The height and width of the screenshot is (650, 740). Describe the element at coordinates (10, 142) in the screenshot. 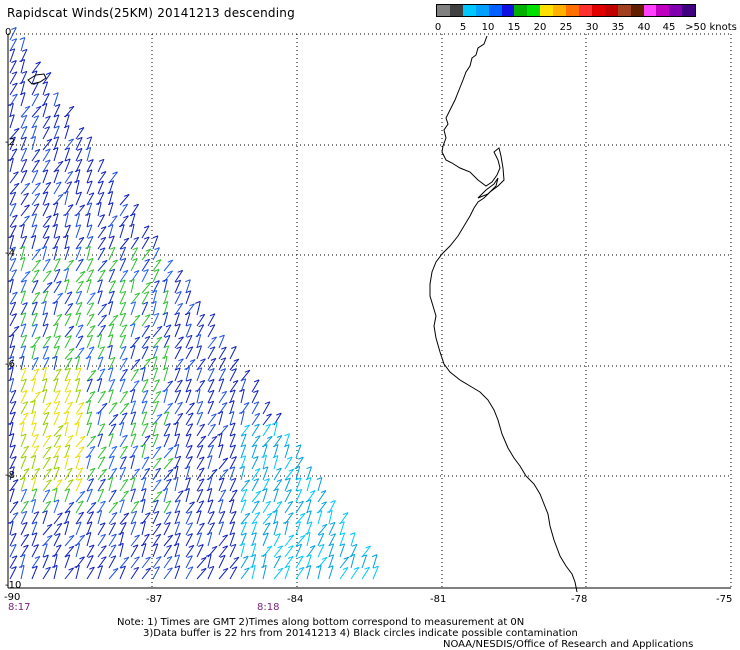

I see `lat-label: -2` at that location.